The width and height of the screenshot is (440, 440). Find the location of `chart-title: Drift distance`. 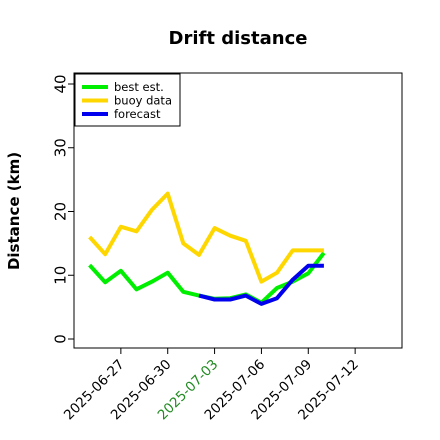

chart-title: Drift distance is located at coordinates (238, 38).